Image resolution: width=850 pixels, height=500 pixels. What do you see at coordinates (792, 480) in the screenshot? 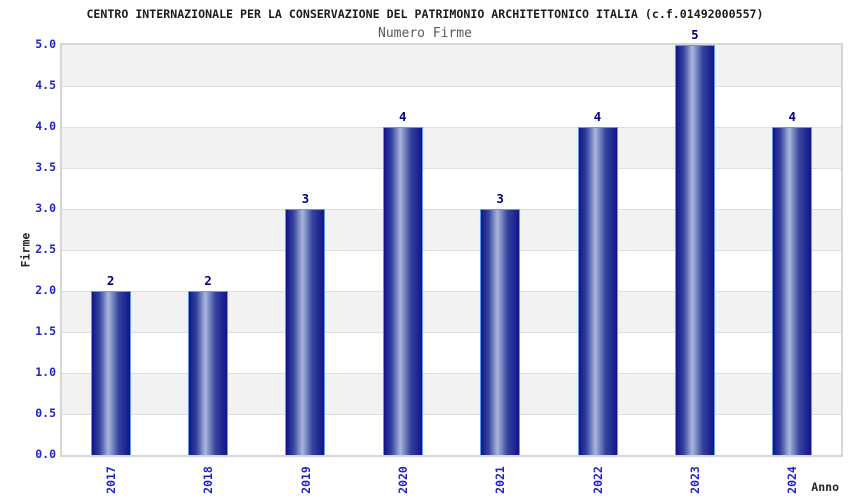
I see `x-tick-2024: 2024` at bounding box center [792, 480].